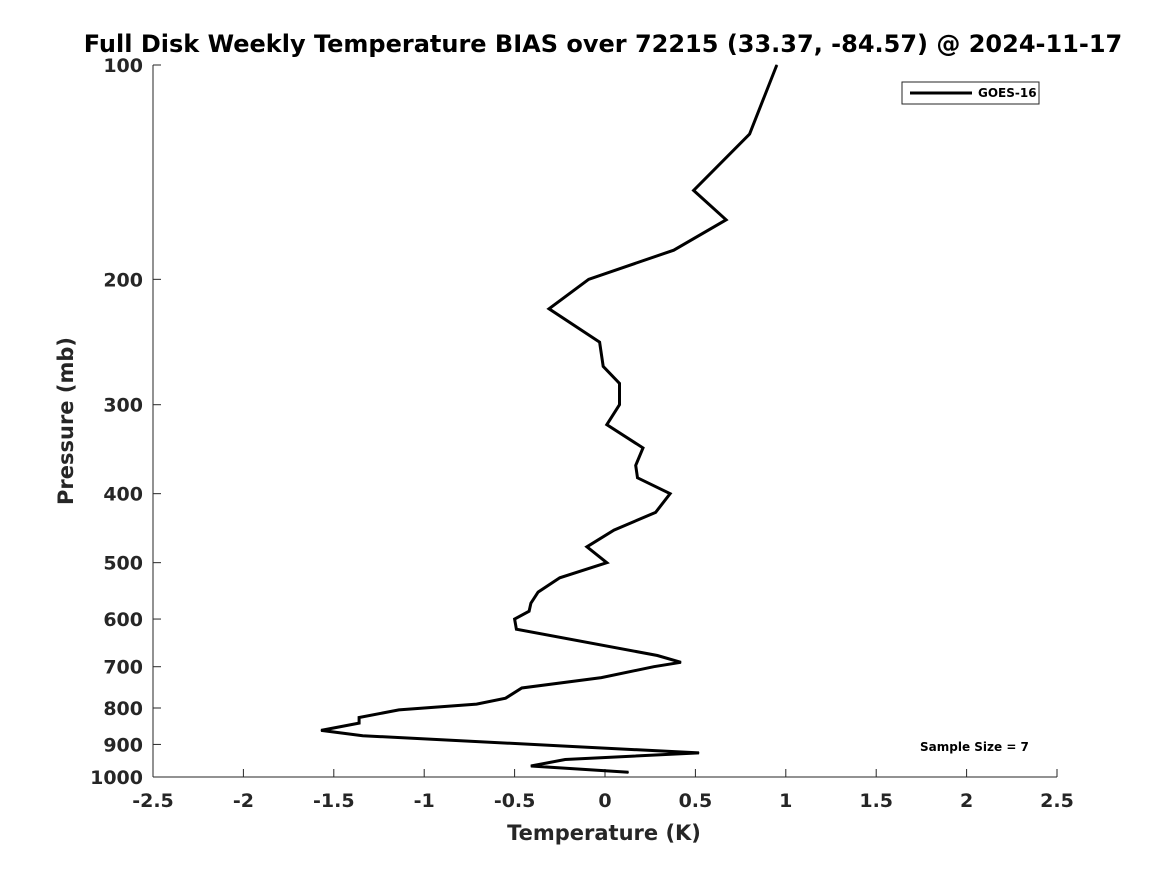  I want to click on x-tick-label: -2, so click(243, 801).